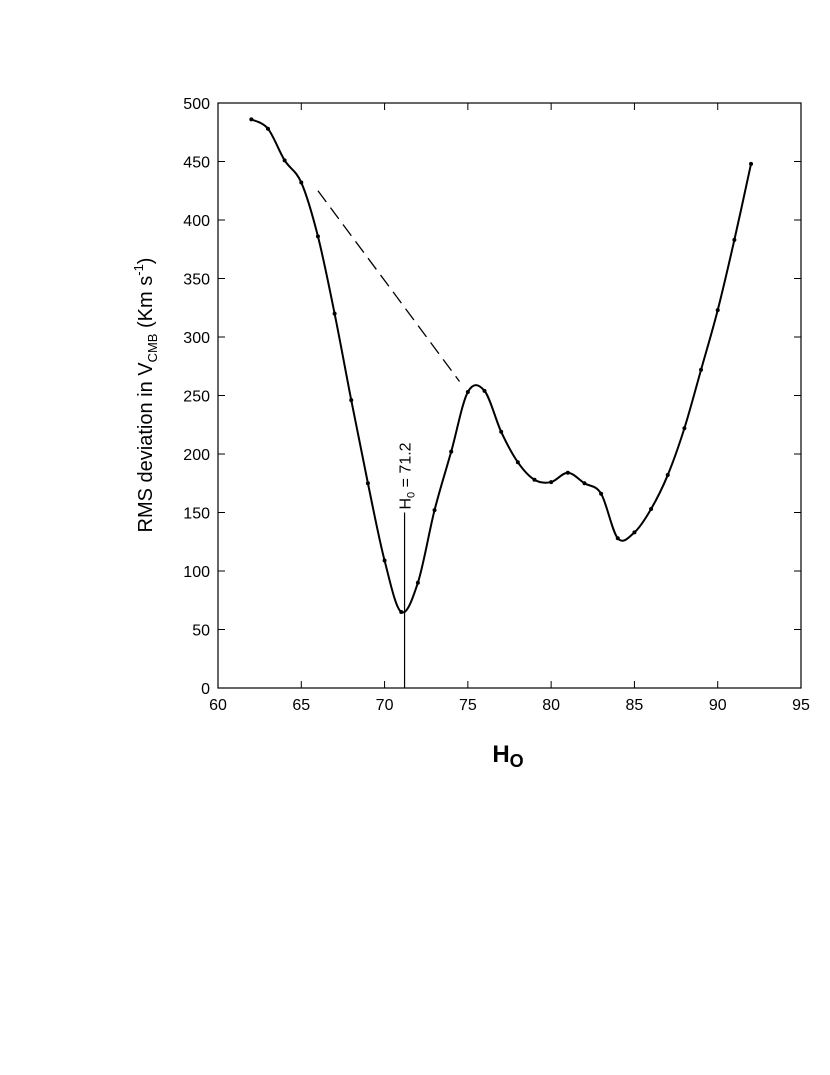  What do you see at coordinates (196, 338) in the screenshot?
I see `y-tick-label: 300` at bounding box center [196, 338].